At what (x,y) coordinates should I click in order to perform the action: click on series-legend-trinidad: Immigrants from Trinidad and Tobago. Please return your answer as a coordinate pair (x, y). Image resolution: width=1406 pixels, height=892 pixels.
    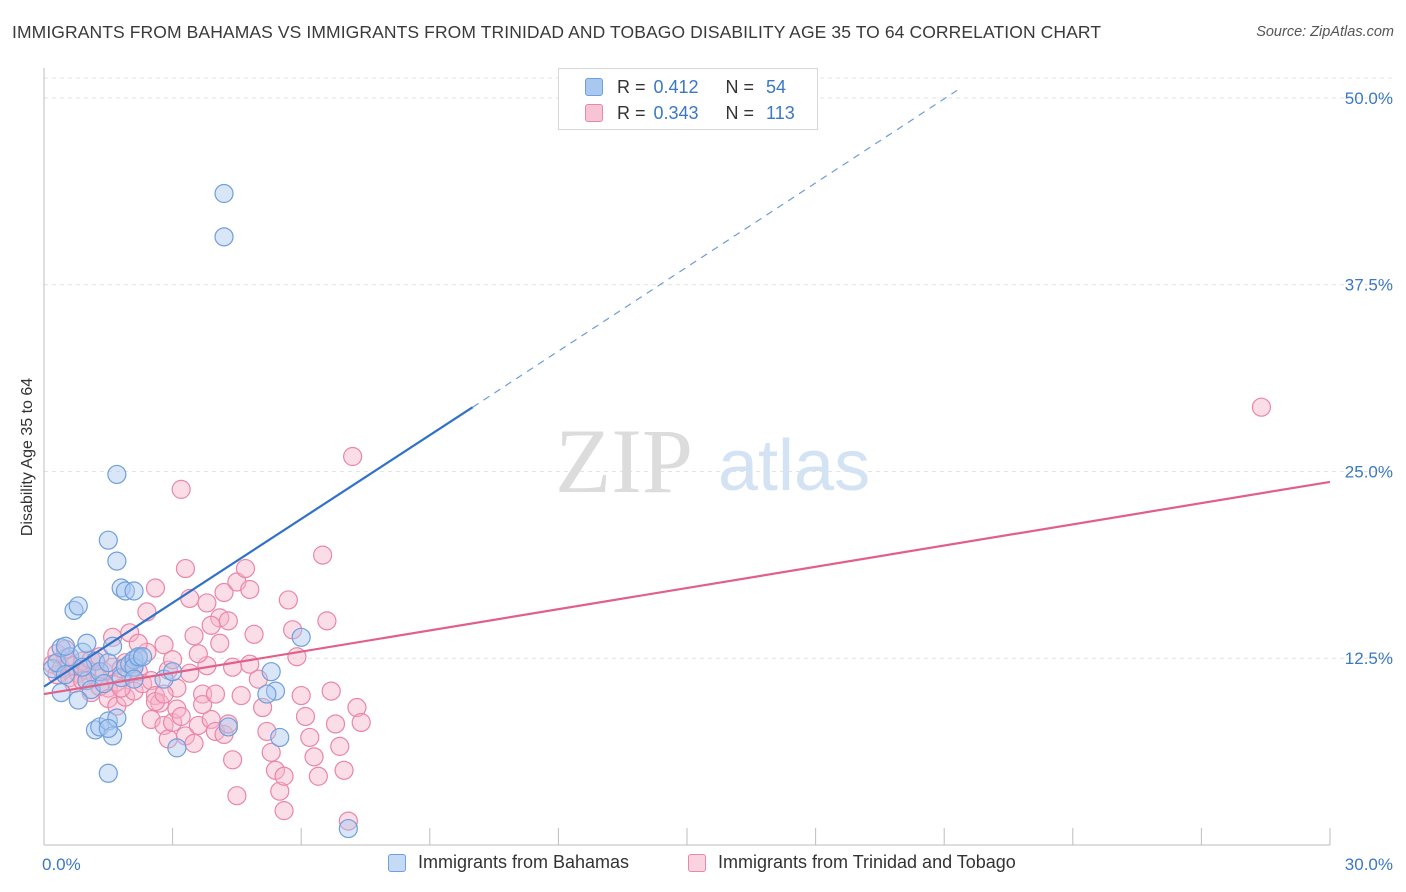
    Looking at the image, I should click on (852, 862).